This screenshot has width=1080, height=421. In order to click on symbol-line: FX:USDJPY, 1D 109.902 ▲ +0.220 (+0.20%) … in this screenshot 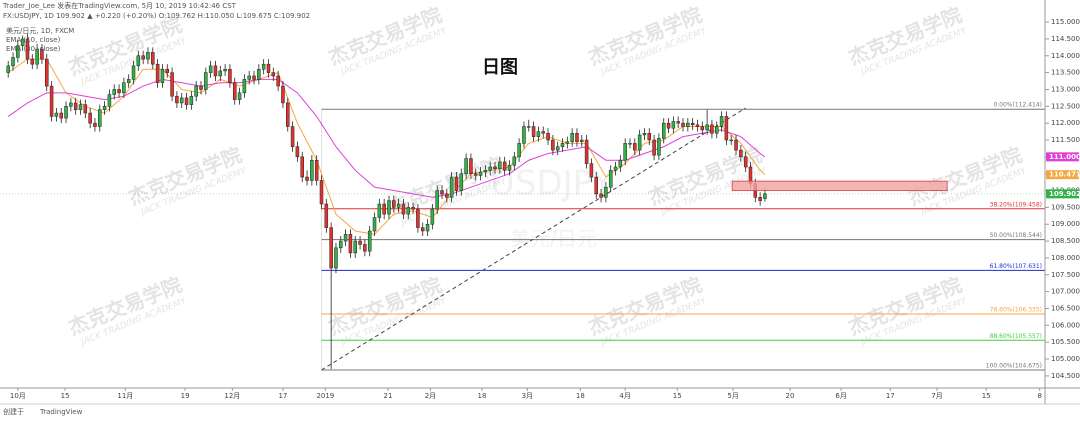, I will do `click(156, 16)`.